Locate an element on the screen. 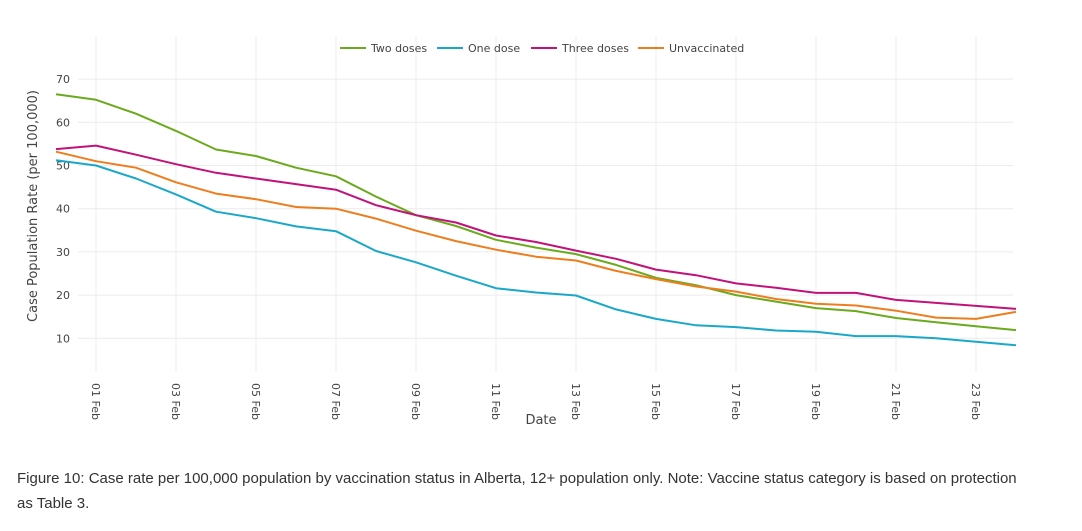 Image resolution: width=1082 pixels, height=531 pixels. y-tick-label: 70 is located at coordinates (63, 79).